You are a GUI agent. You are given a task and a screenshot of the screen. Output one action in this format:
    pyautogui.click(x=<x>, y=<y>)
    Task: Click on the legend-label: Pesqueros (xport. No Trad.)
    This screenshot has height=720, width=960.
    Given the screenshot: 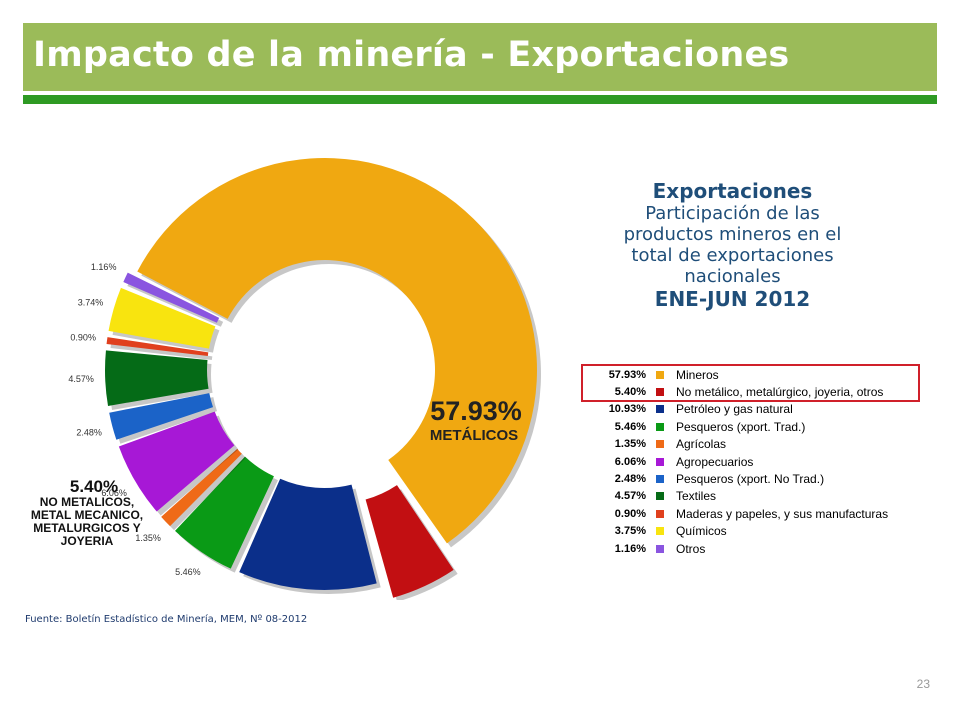 What is the action you would take?
    pyautogui.click(x=750, y=479)
    